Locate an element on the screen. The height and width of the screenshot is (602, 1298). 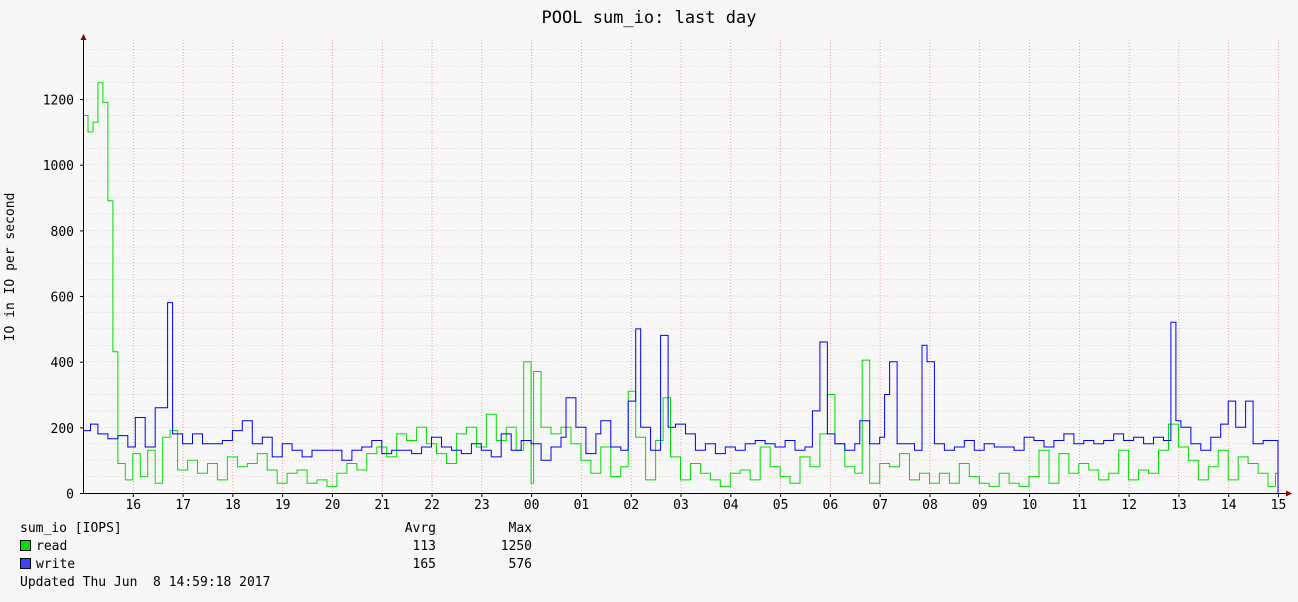
x-tick-label: 16 is located at coordinates (133, 505).